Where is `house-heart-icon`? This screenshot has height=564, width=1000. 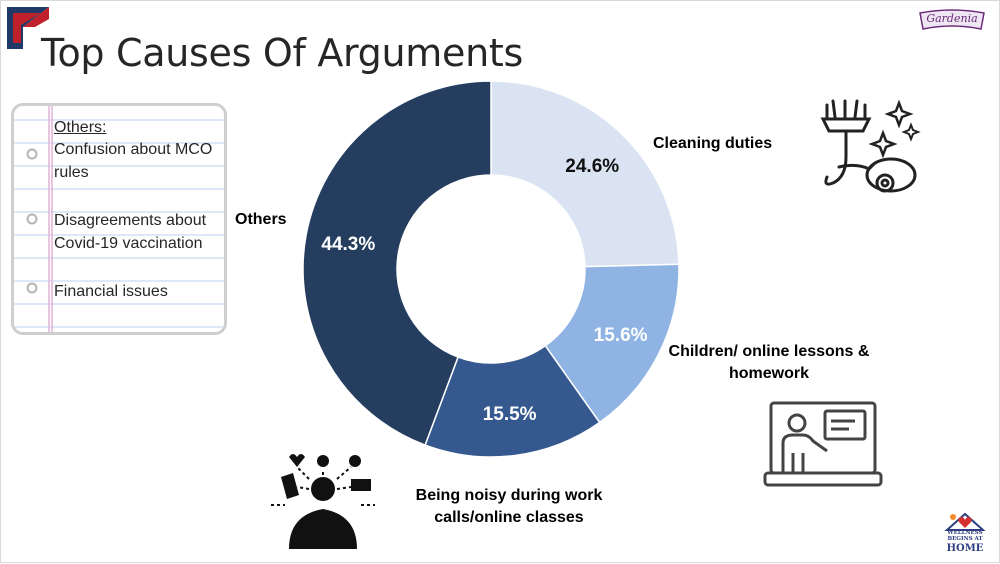 house-heart-icon is located at coordinates (965, 521).